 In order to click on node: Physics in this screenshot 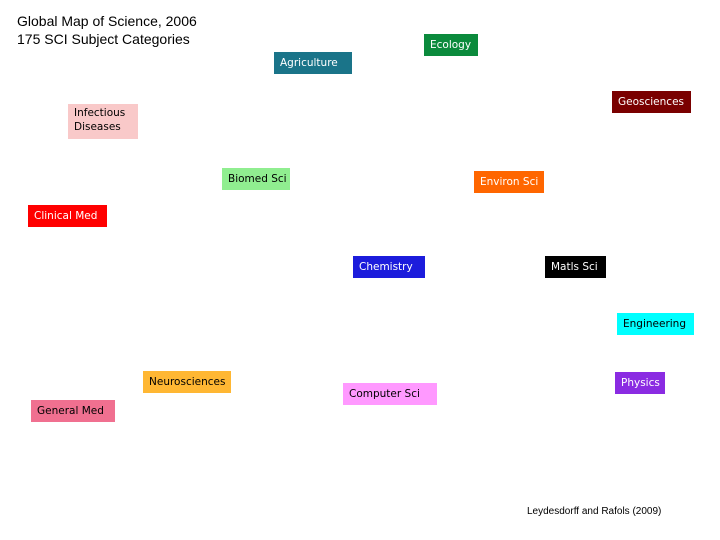, I will do `click(640, 383)`.